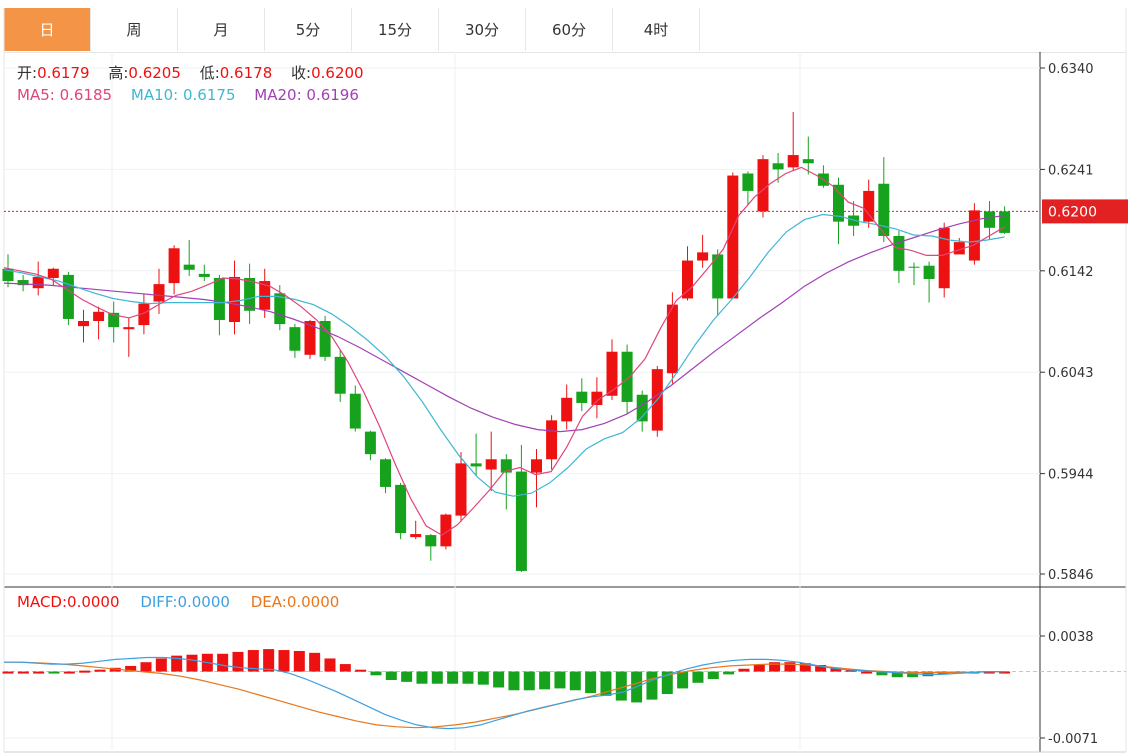 The image size is (1137, 756). I want to click on tab-1: 周, so click(134, 29).